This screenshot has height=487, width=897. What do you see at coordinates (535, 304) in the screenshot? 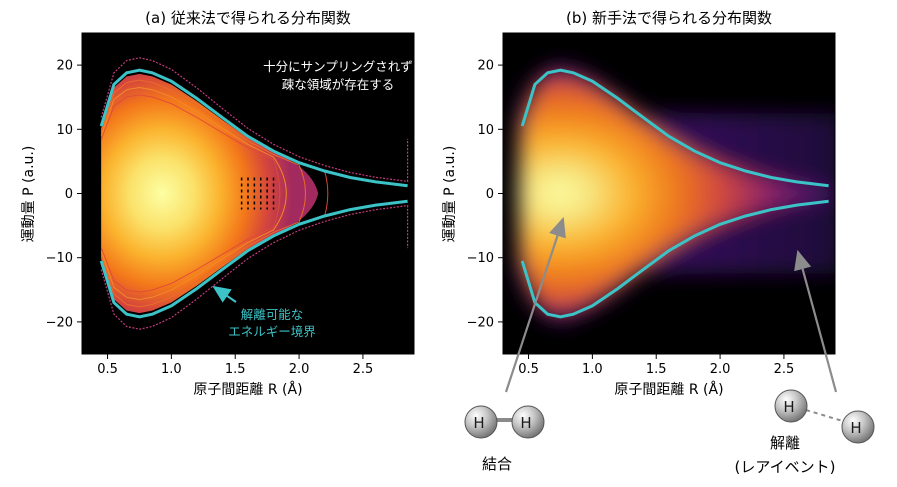
I see `bonded-arrow` at bounding box center [535, 304].